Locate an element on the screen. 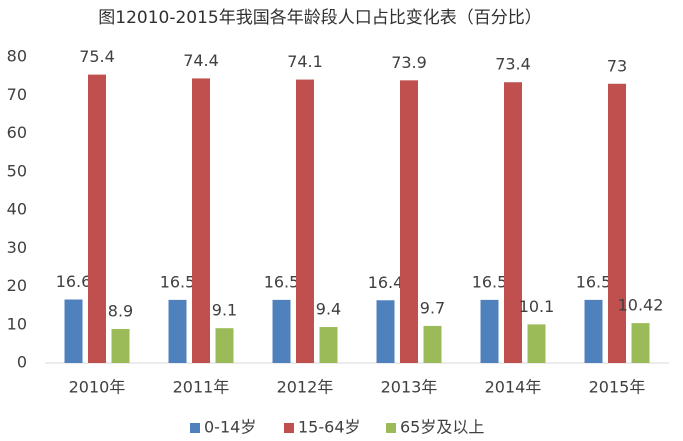 The height and width of the screenshot is (441, 683). data-label: 9.1 is located at coordinates (224, 310).